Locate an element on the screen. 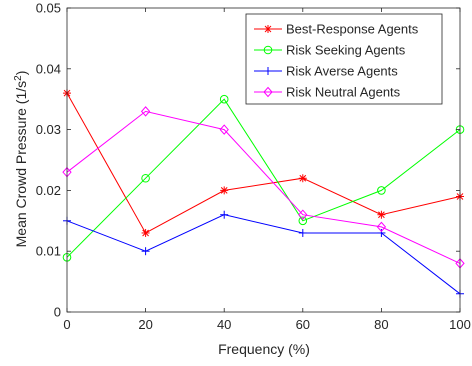 The height and width of the screenshot is (366, 472). x-tick-label: 80 is located at coordinates (381, 324).